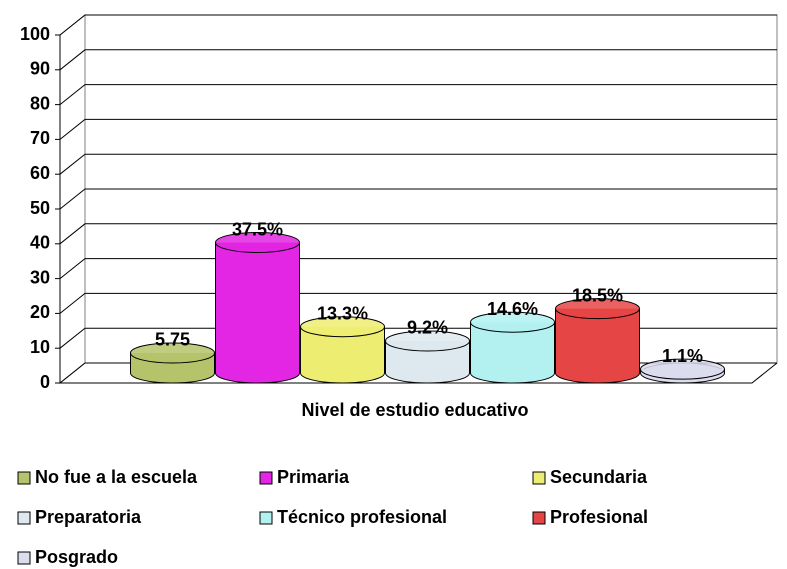  I want to click on data-label: 18.5%, so click(597, 295).